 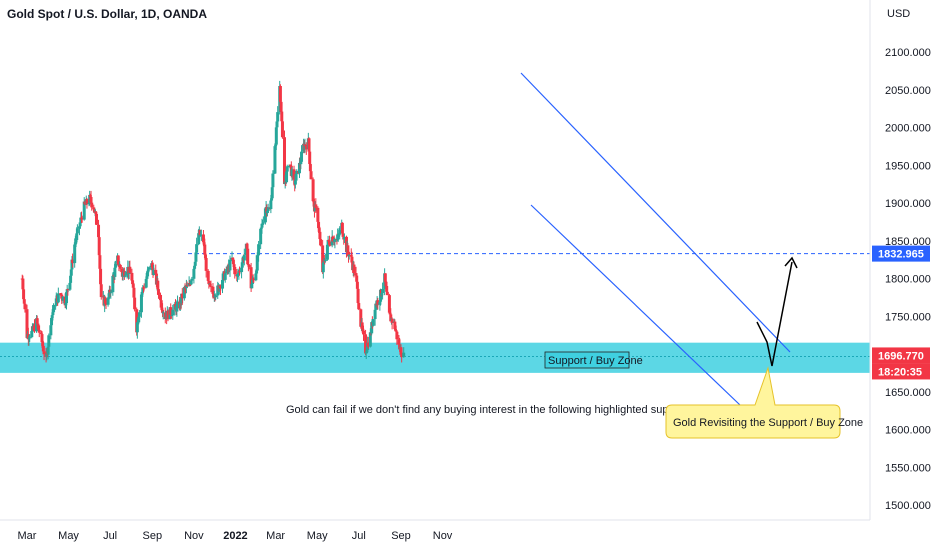 What do you see at coordinates (435, 535) in the screenshot?
I see `time-axis` at bounding box center [435, 535].